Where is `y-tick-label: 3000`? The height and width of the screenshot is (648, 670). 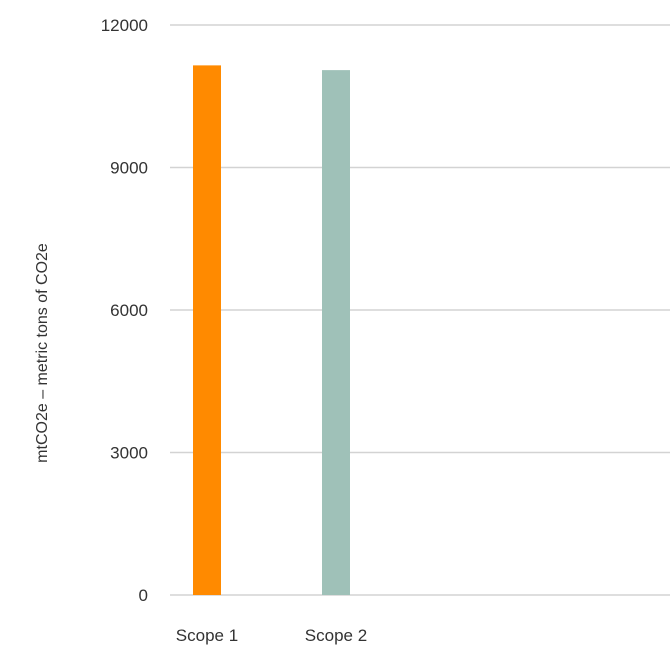 y-tick-label: 3000 is located at coordinates (129, 453).